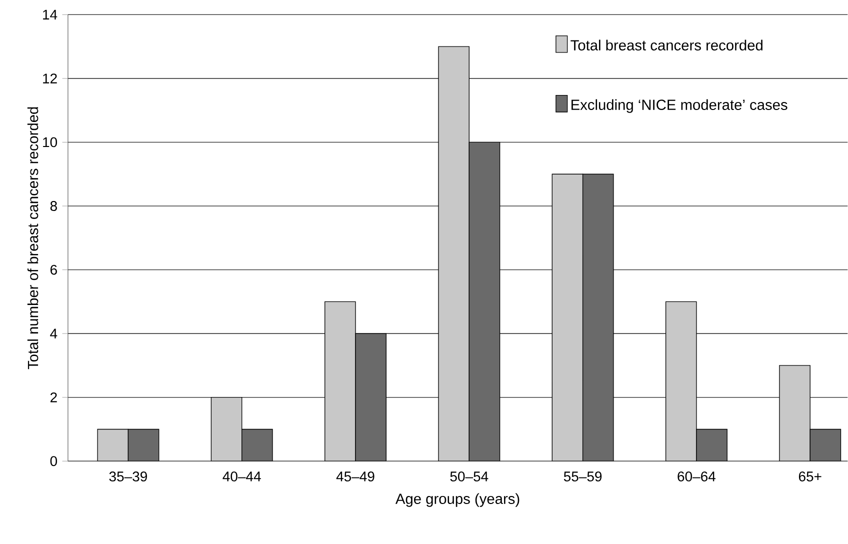 The width and height of the screenshot is (848, 544). Describe the element at coordinates (680, 106) in the screenshot. I see `legend-label: Excluding ‘NICE moderate’ cases` at that location.